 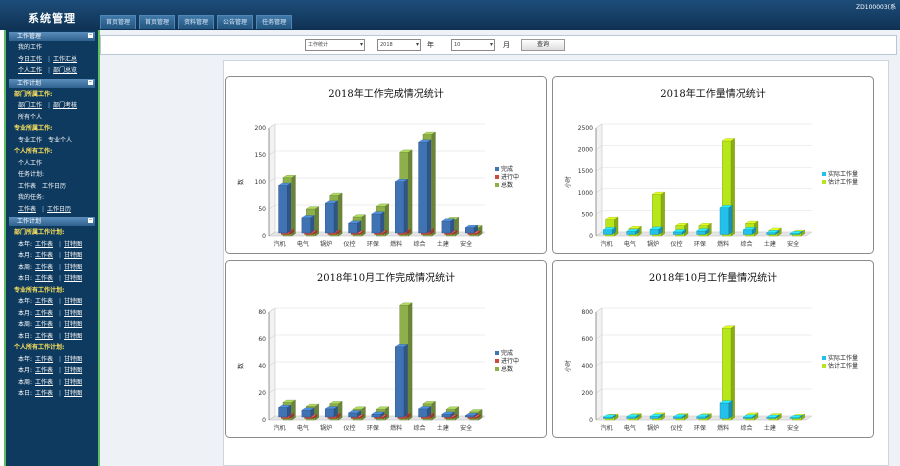 I want to click on period-label: 本周:, so click(x=25, y=324).